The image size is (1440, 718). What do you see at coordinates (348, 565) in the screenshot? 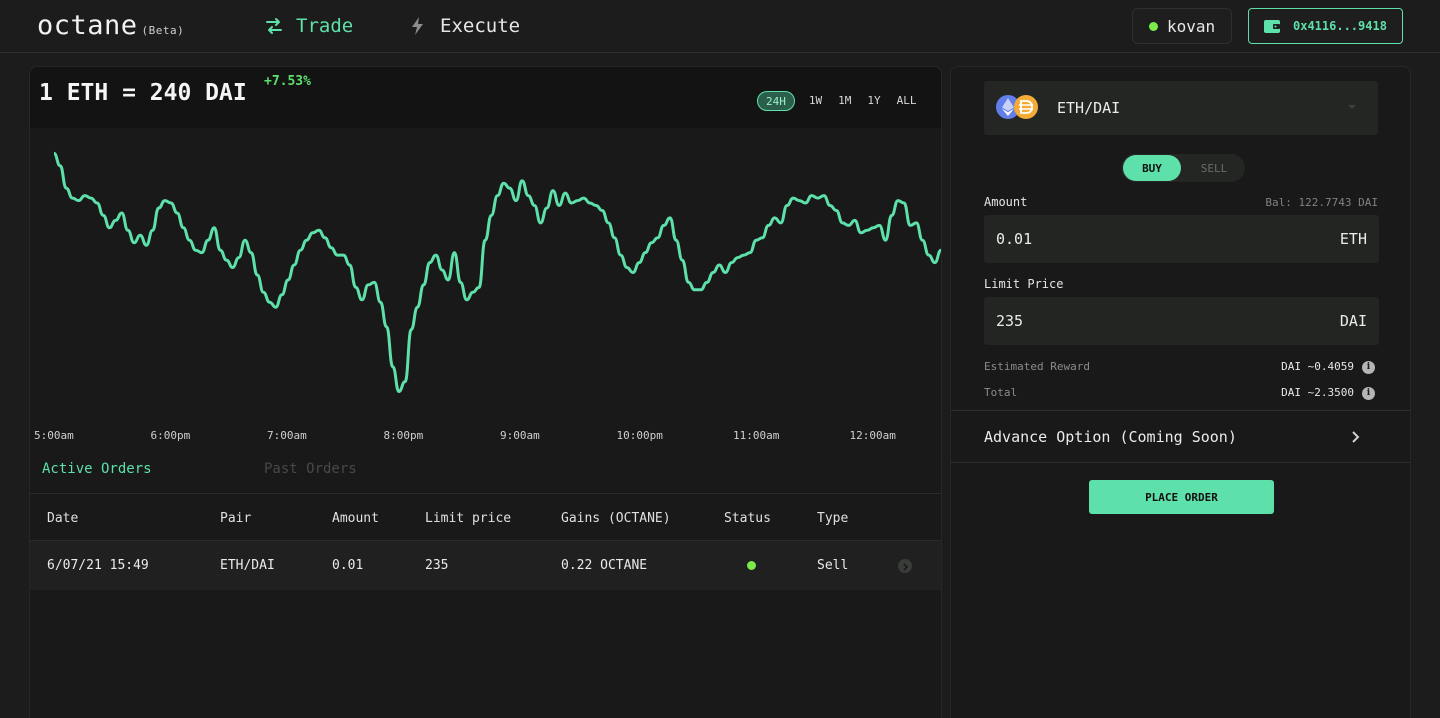
I see `cell-amount: 0.01` at bounding box center [348, 565].